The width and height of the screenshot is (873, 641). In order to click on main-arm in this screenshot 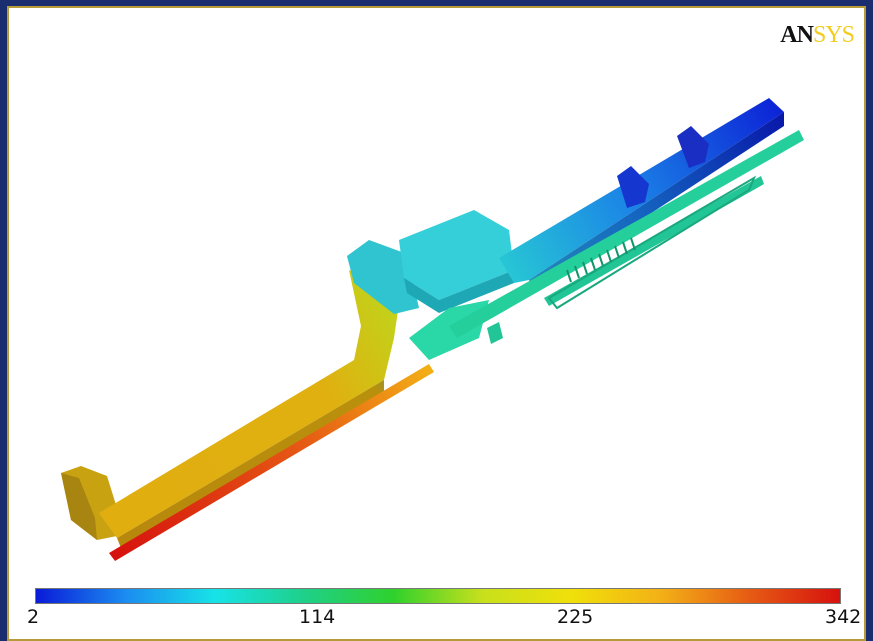, I will do `click(250, 404)`.